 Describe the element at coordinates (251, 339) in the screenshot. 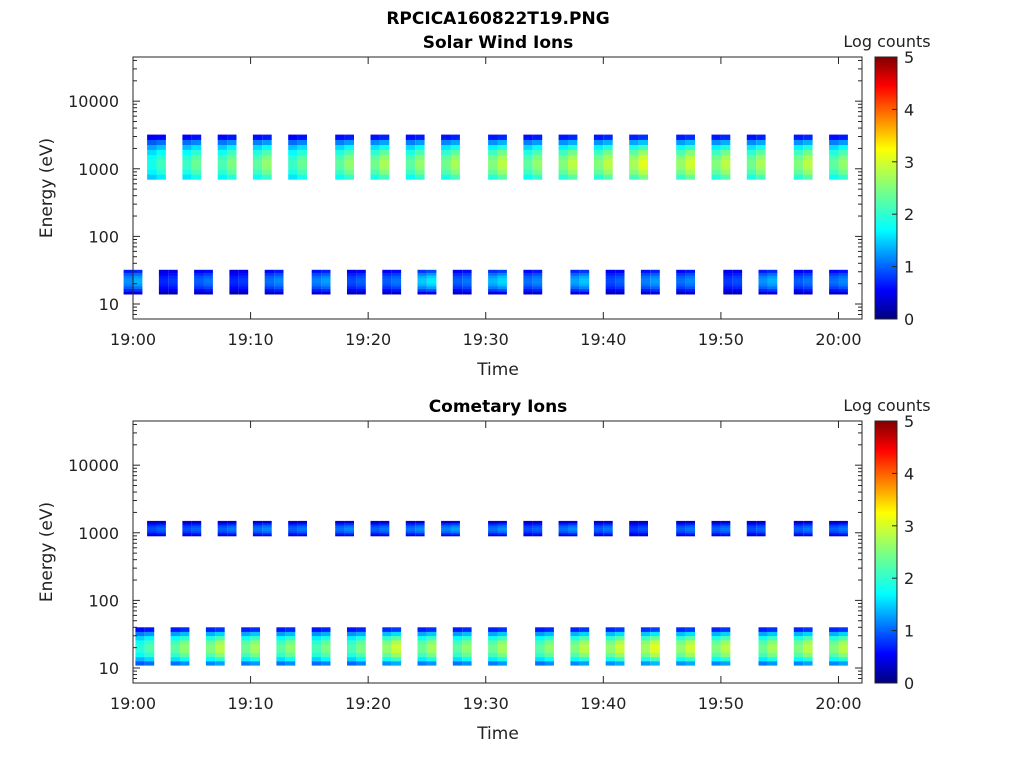

I see `x-tick-label: 19:10` at that location.